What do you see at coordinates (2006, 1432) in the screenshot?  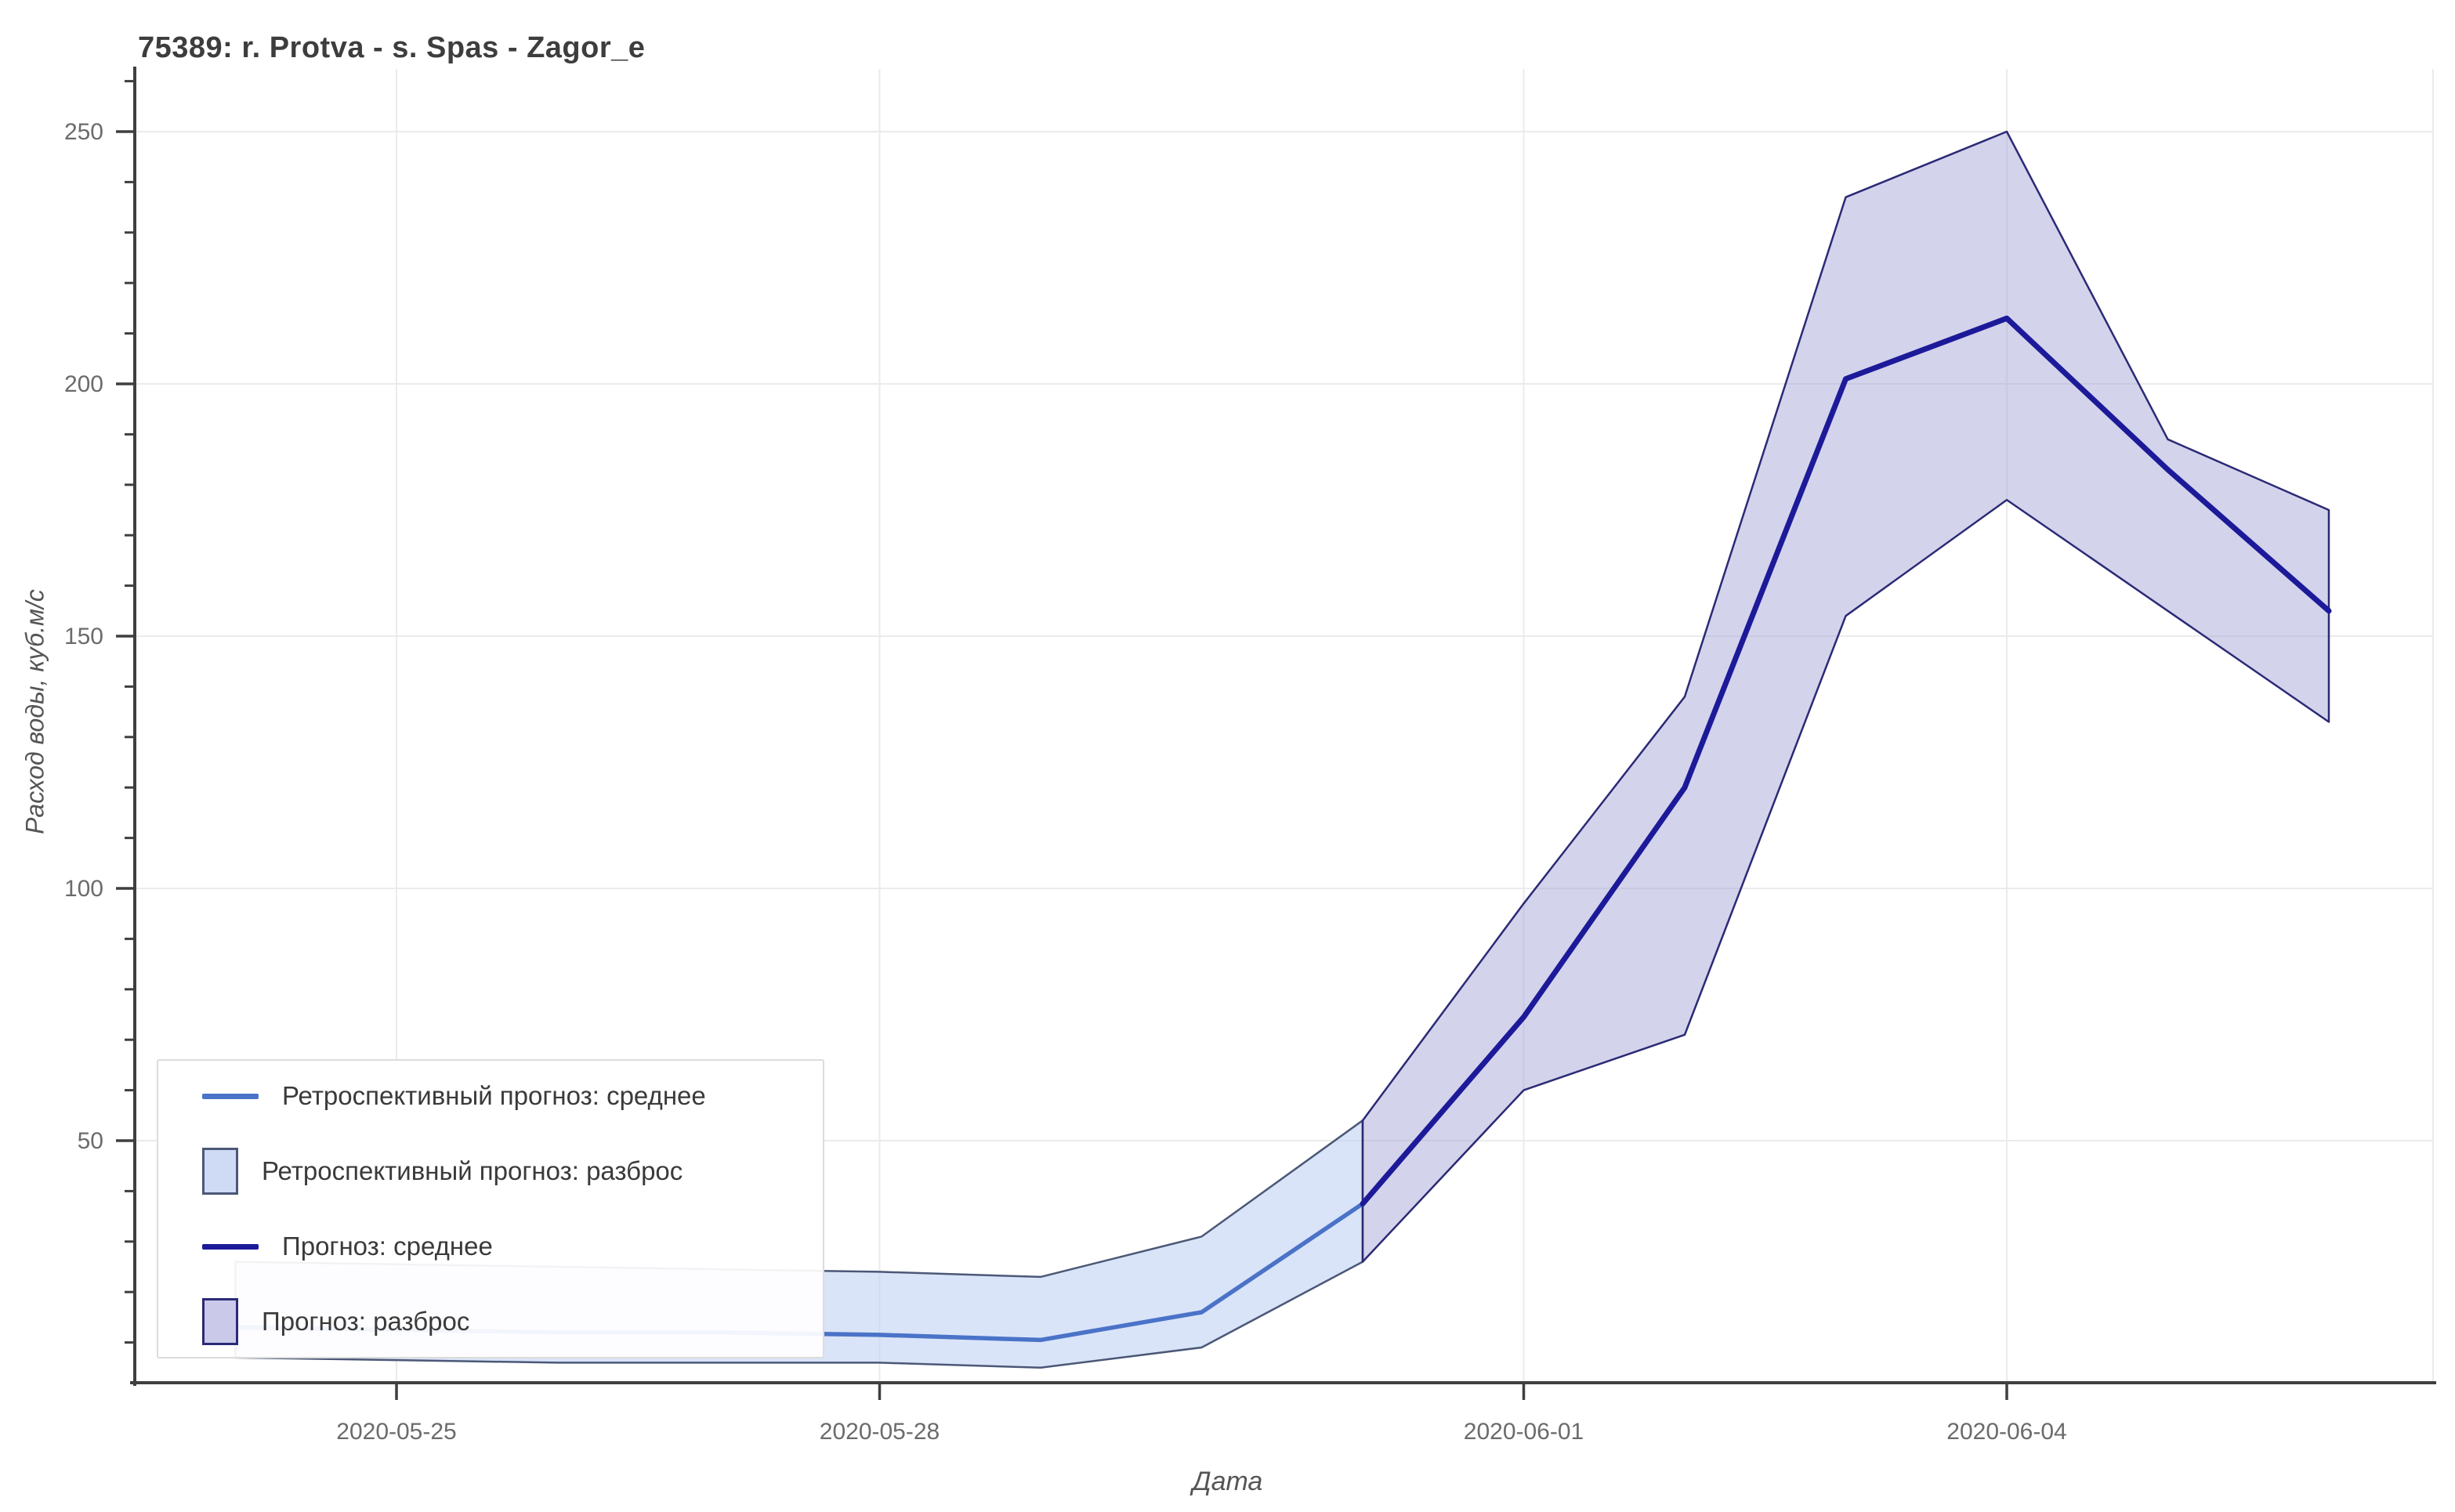 I see `x-tick-label: 2020-06-04` at bounding box center [2006, 1432].